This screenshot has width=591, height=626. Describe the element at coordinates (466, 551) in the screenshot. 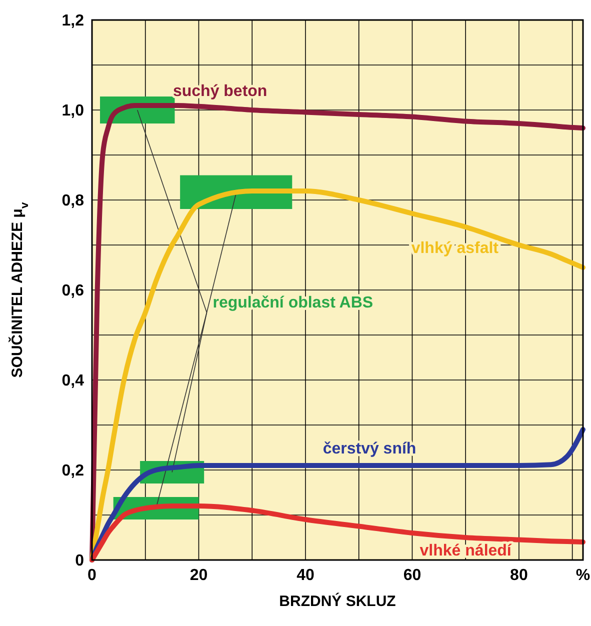

I see `series-label: vlhké náledí` at that location.